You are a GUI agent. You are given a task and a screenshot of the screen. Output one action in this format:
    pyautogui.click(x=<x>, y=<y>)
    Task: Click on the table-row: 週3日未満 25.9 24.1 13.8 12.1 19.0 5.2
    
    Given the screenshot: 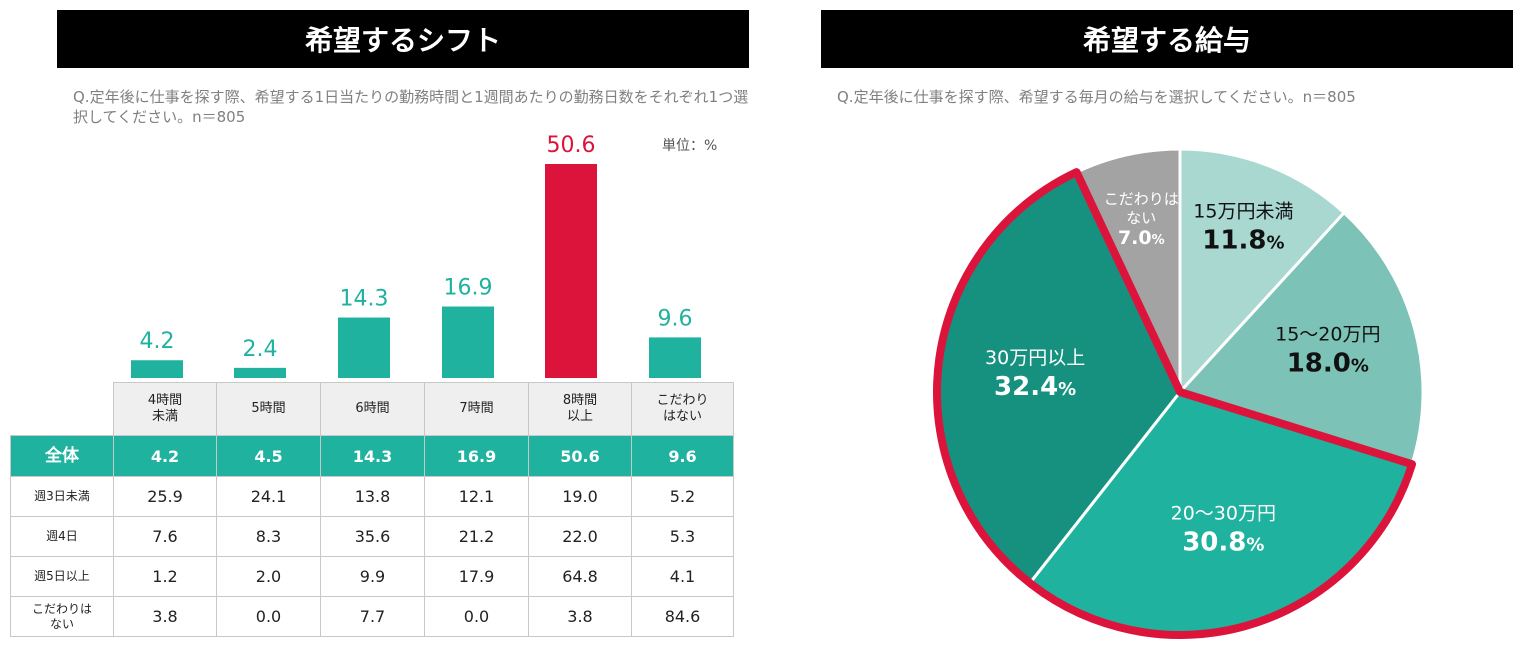 What is the action you would take?
    pyautogui.click(x=372, y=496)
    